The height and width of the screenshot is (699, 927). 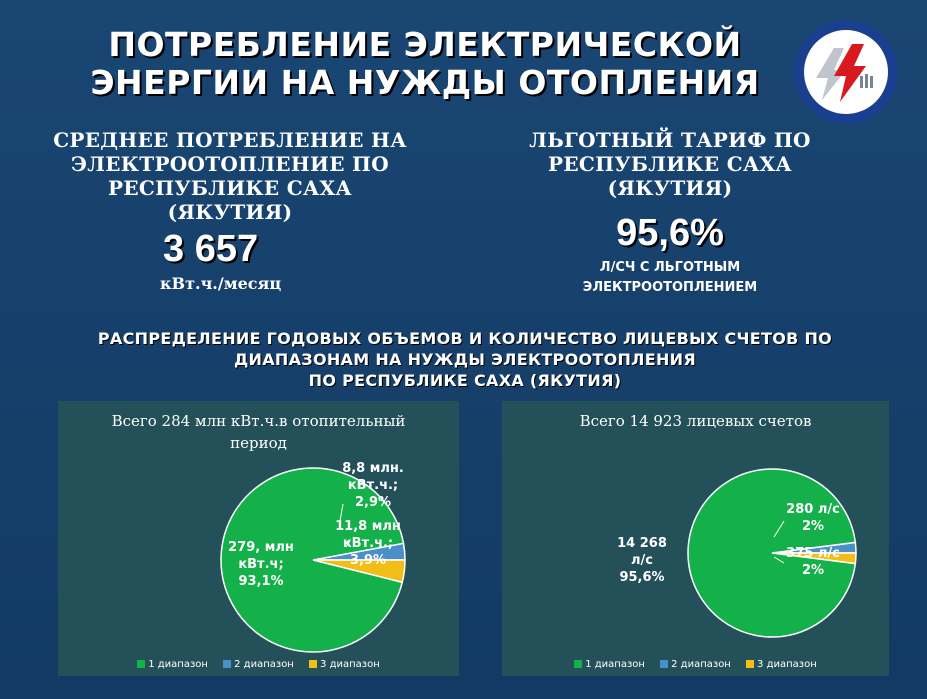 I want to click on data-label-line: л/с, so click(x=642, y=560).